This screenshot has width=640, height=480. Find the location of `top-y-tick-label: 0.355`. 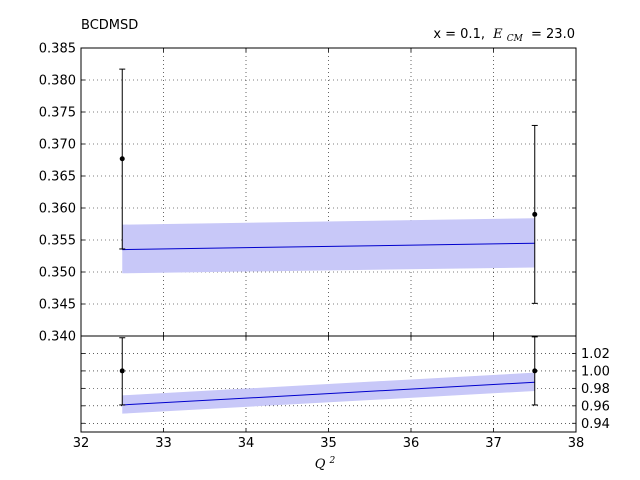

top-y-tick-label: 0.355 is located at coordinates (57, 241).